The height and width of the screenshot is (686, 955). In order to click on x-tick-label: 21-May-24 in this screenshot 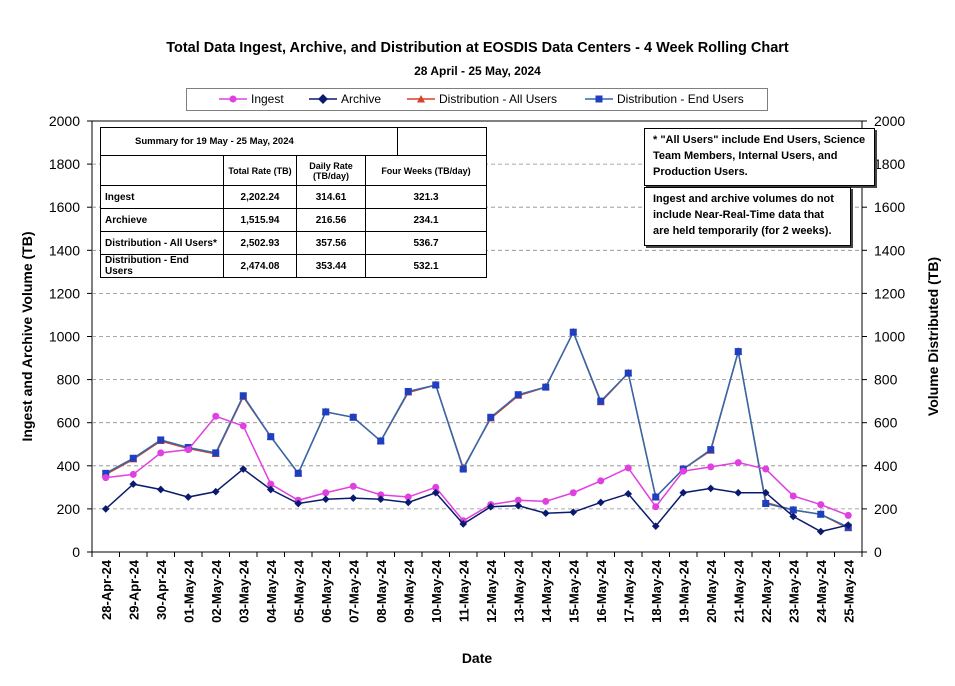, I will do `click(738, 591)`.